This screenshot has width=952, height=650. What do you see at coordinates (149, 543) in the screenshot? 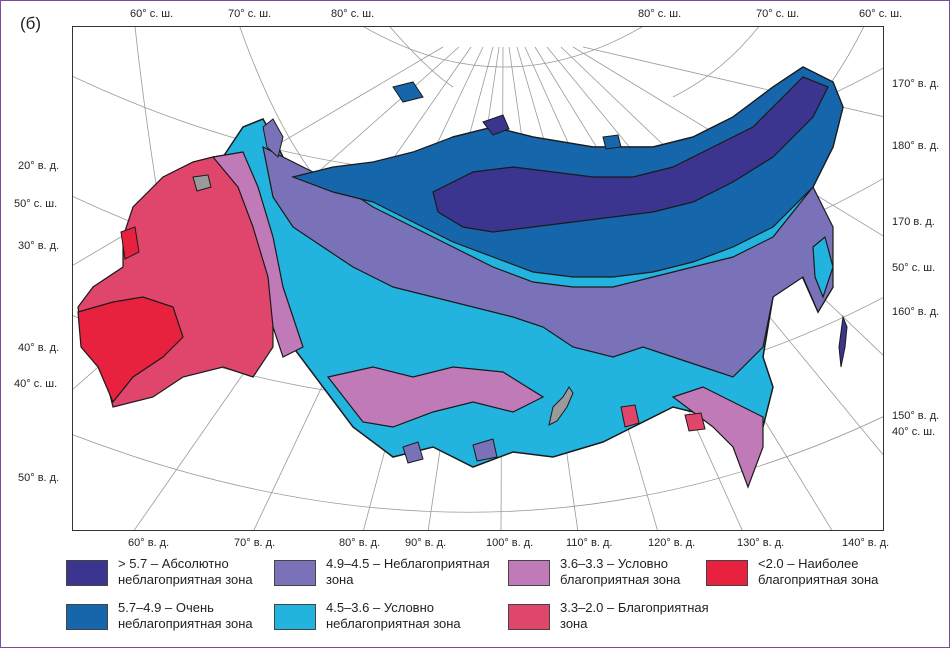
I see `bottom-coord-label: 60° в. д.` at bounding box center [149, 543].